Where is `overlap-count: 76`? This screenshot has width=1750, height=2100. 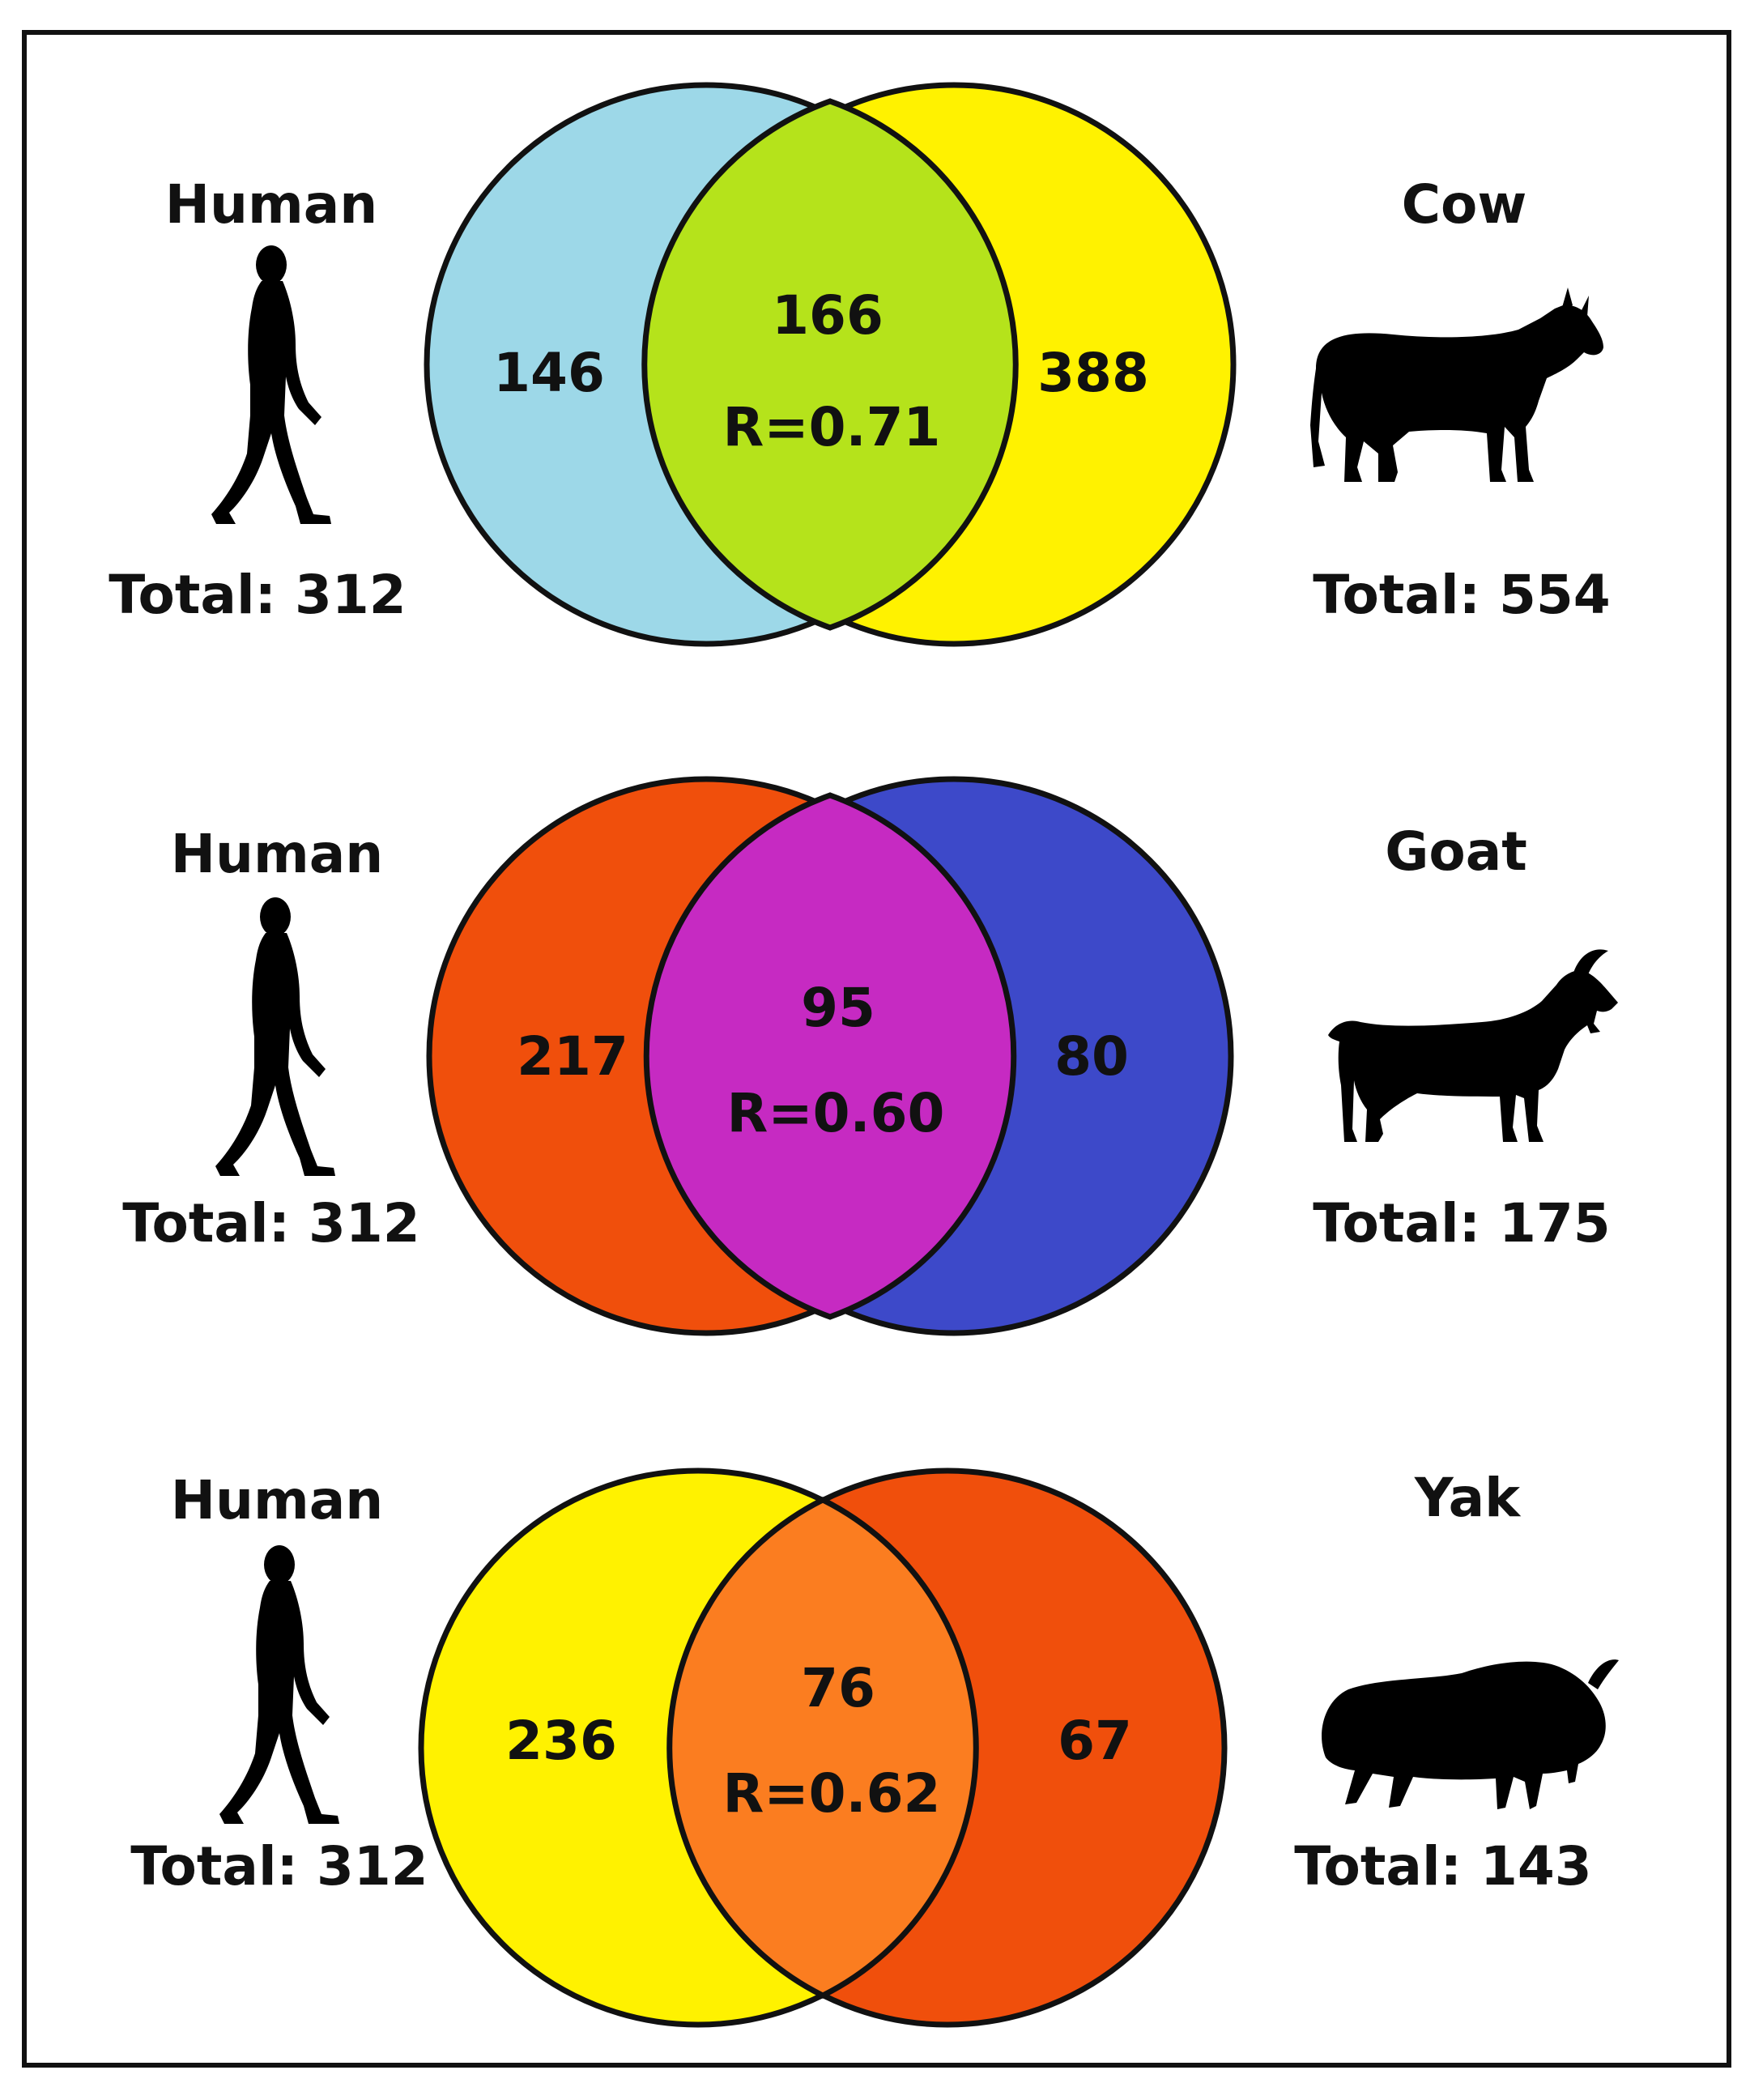
overlap-count: 76 is located at coordinates (838, 1688).